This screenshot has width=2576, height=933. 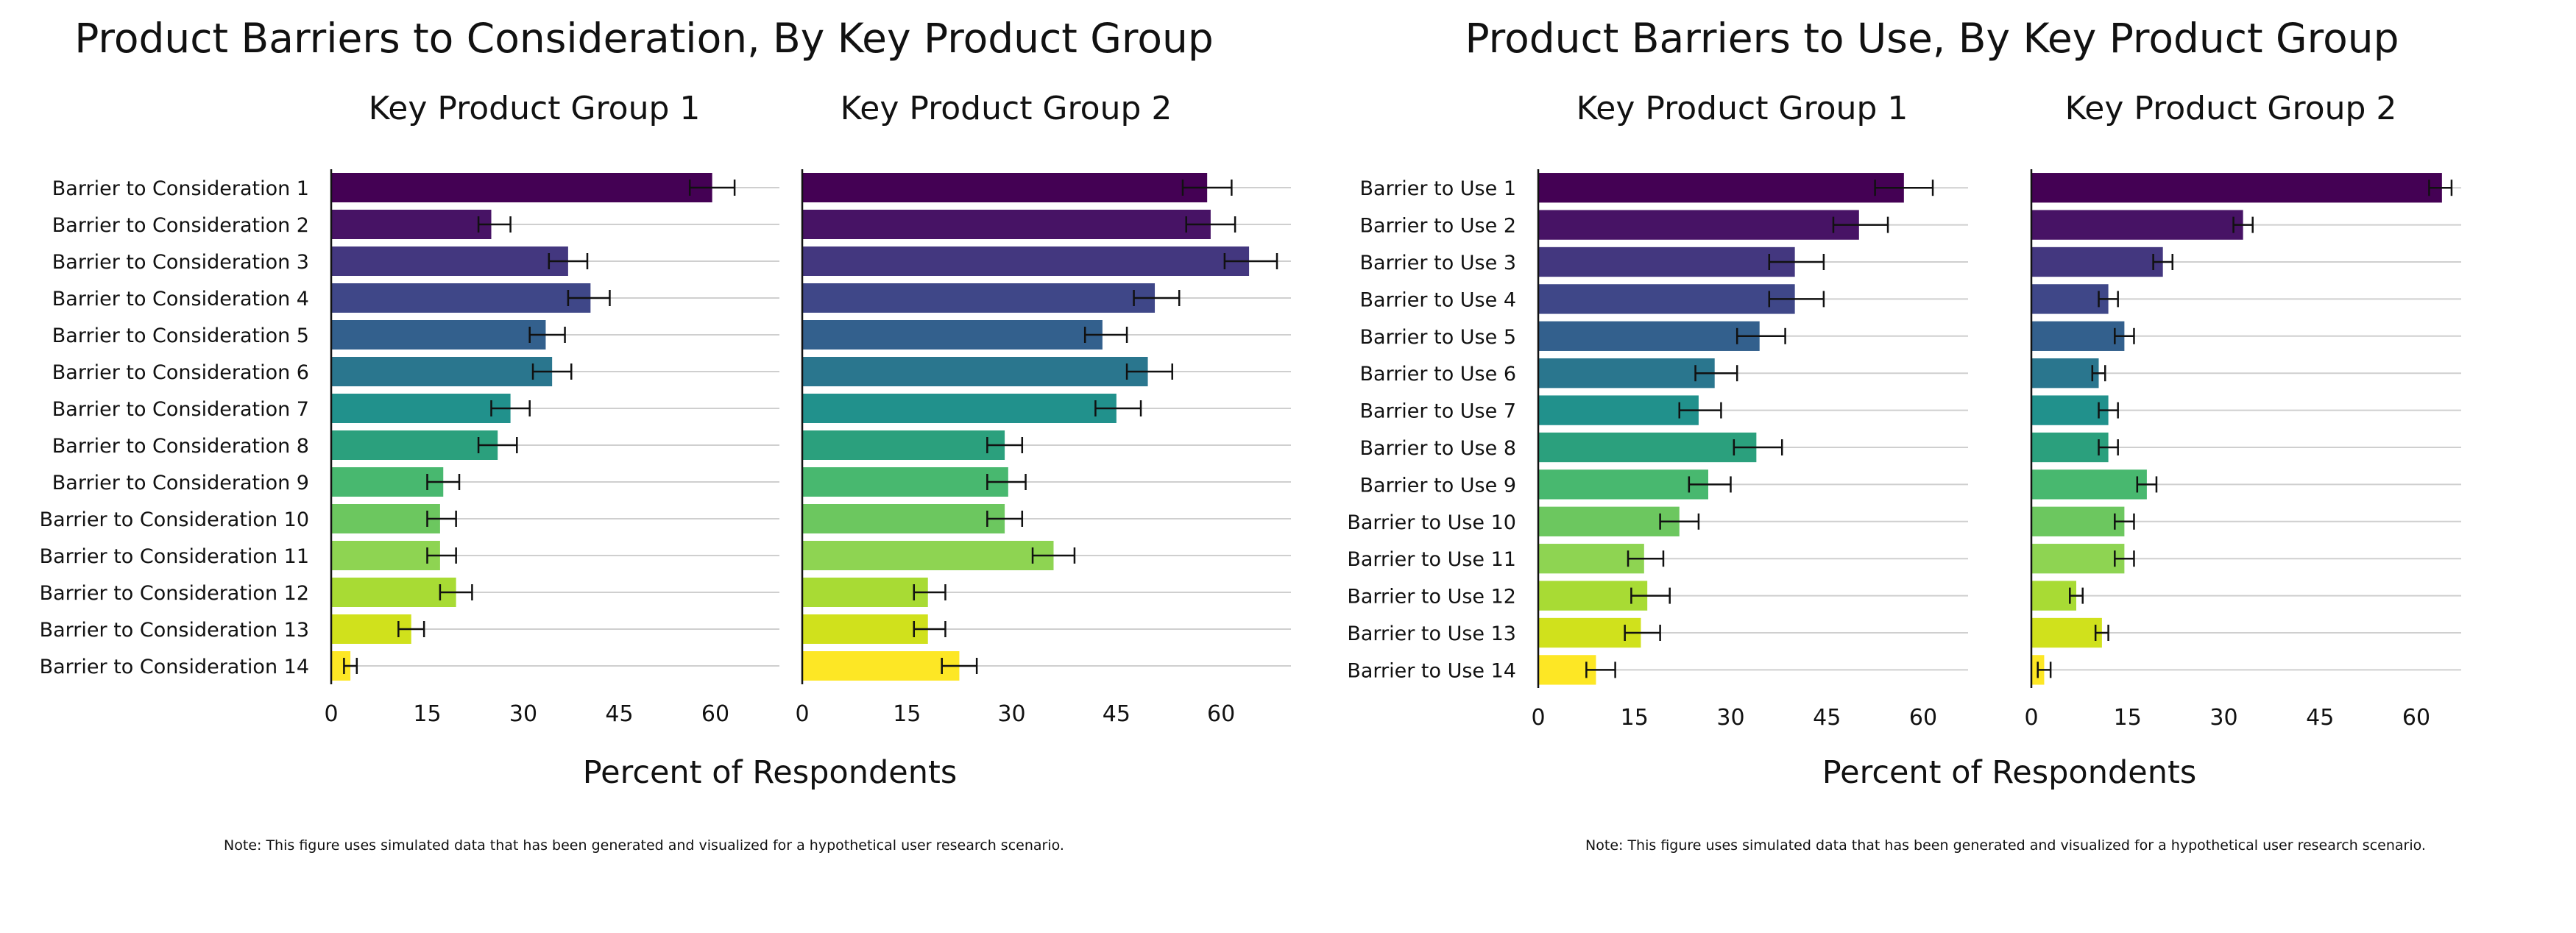 What do you see at coordinates (180, 446) in the screenshot?
I see `category-label: Barrier to Consideration 8` at bounding box center [180, 446].